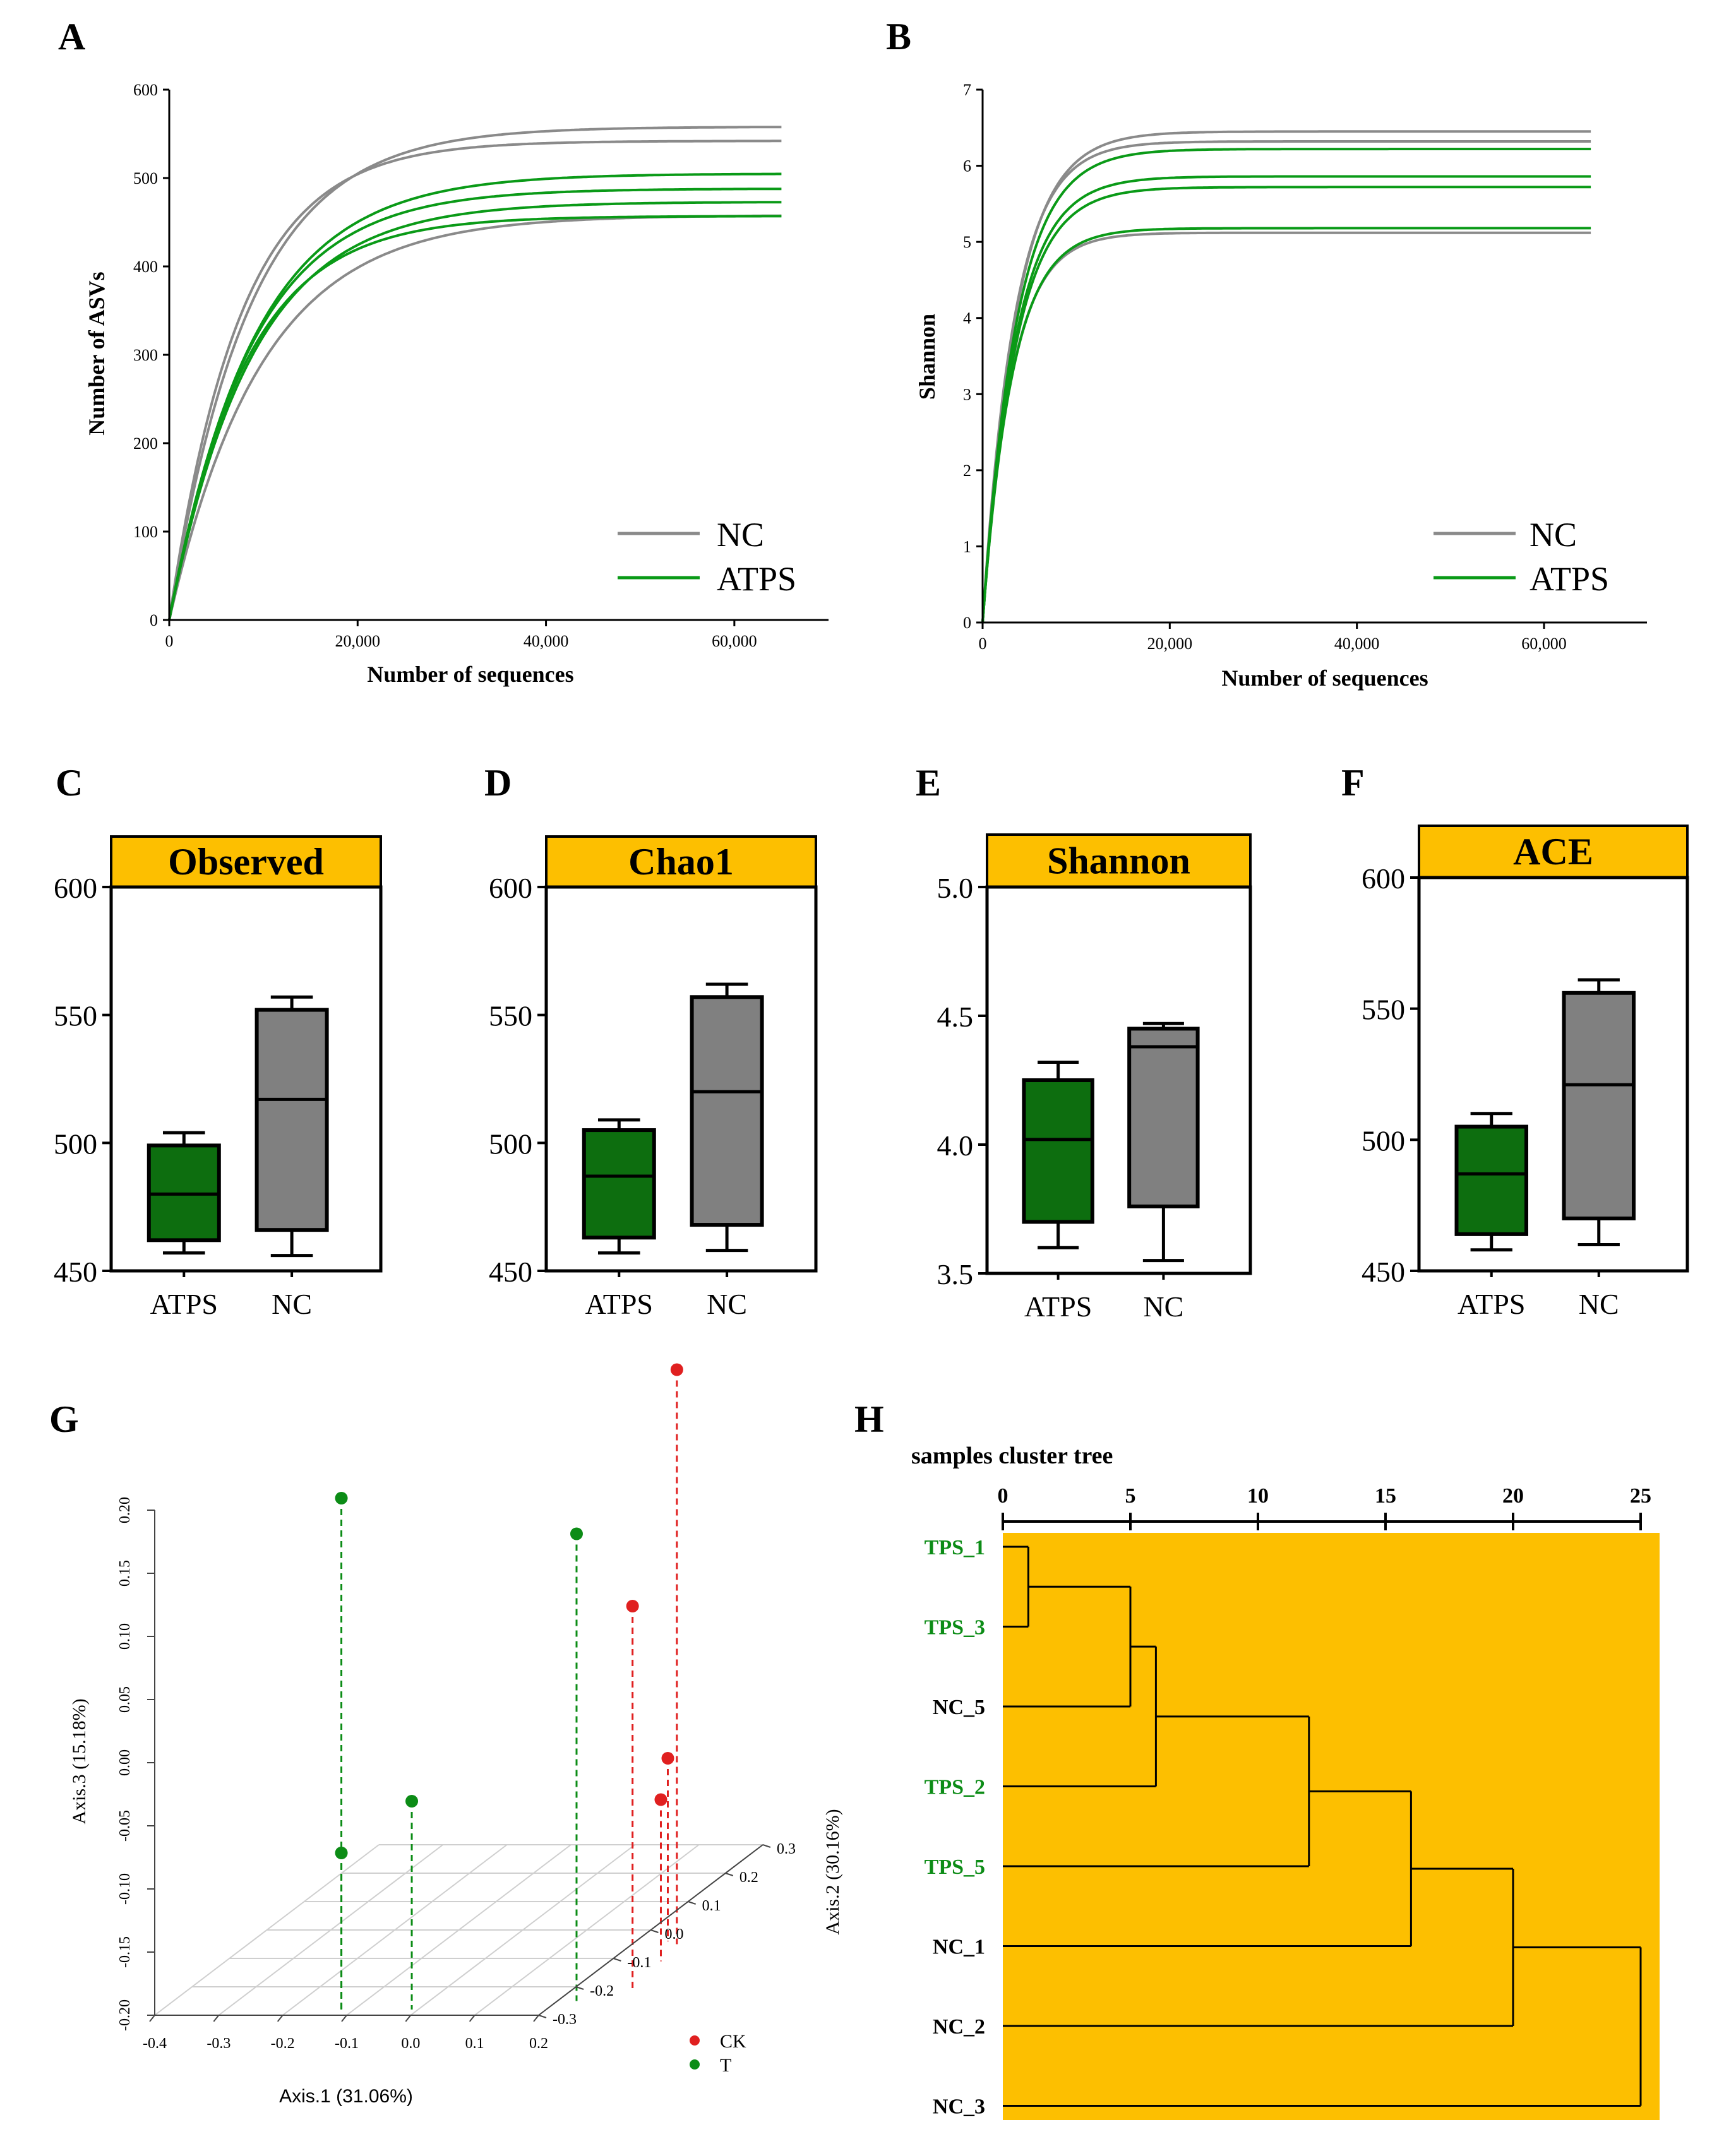  What do you see at coordinates (959, 1947) in the screenshot?
I see `panel-h-leaf-label-nc_1: NC_1` at bounding box center [959, 1947].